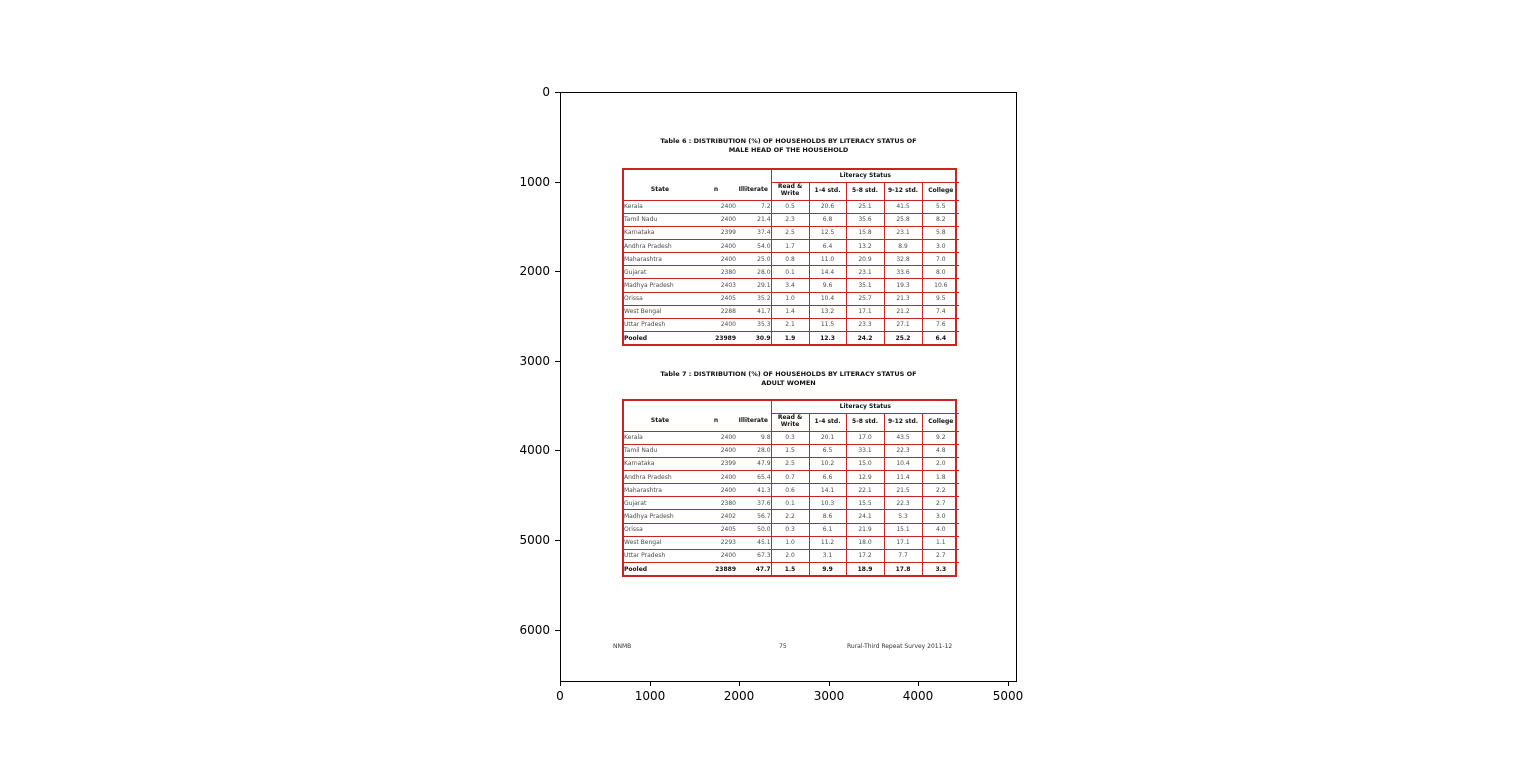  What do you see at coordinates (790, 259) in the screenshot?
I see `value-cell: 0.8` at bounding box center [790, 259].